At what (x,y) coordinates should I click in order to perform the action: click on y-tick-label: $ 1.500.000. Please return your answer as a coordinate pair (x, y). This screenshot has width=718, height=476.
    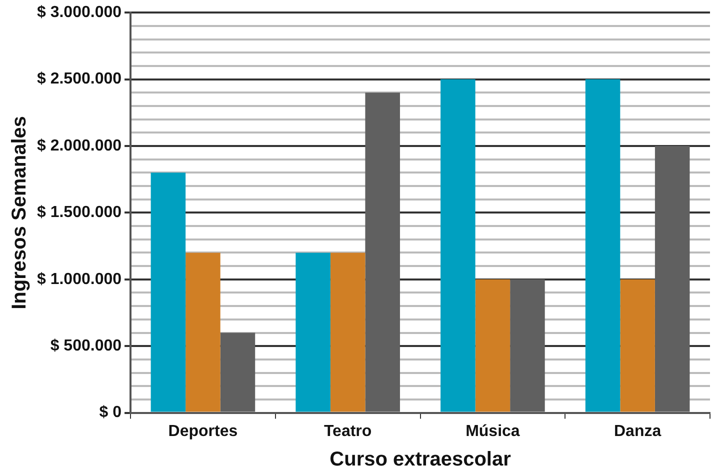
    Looking at the image, I should click on (79, 213).